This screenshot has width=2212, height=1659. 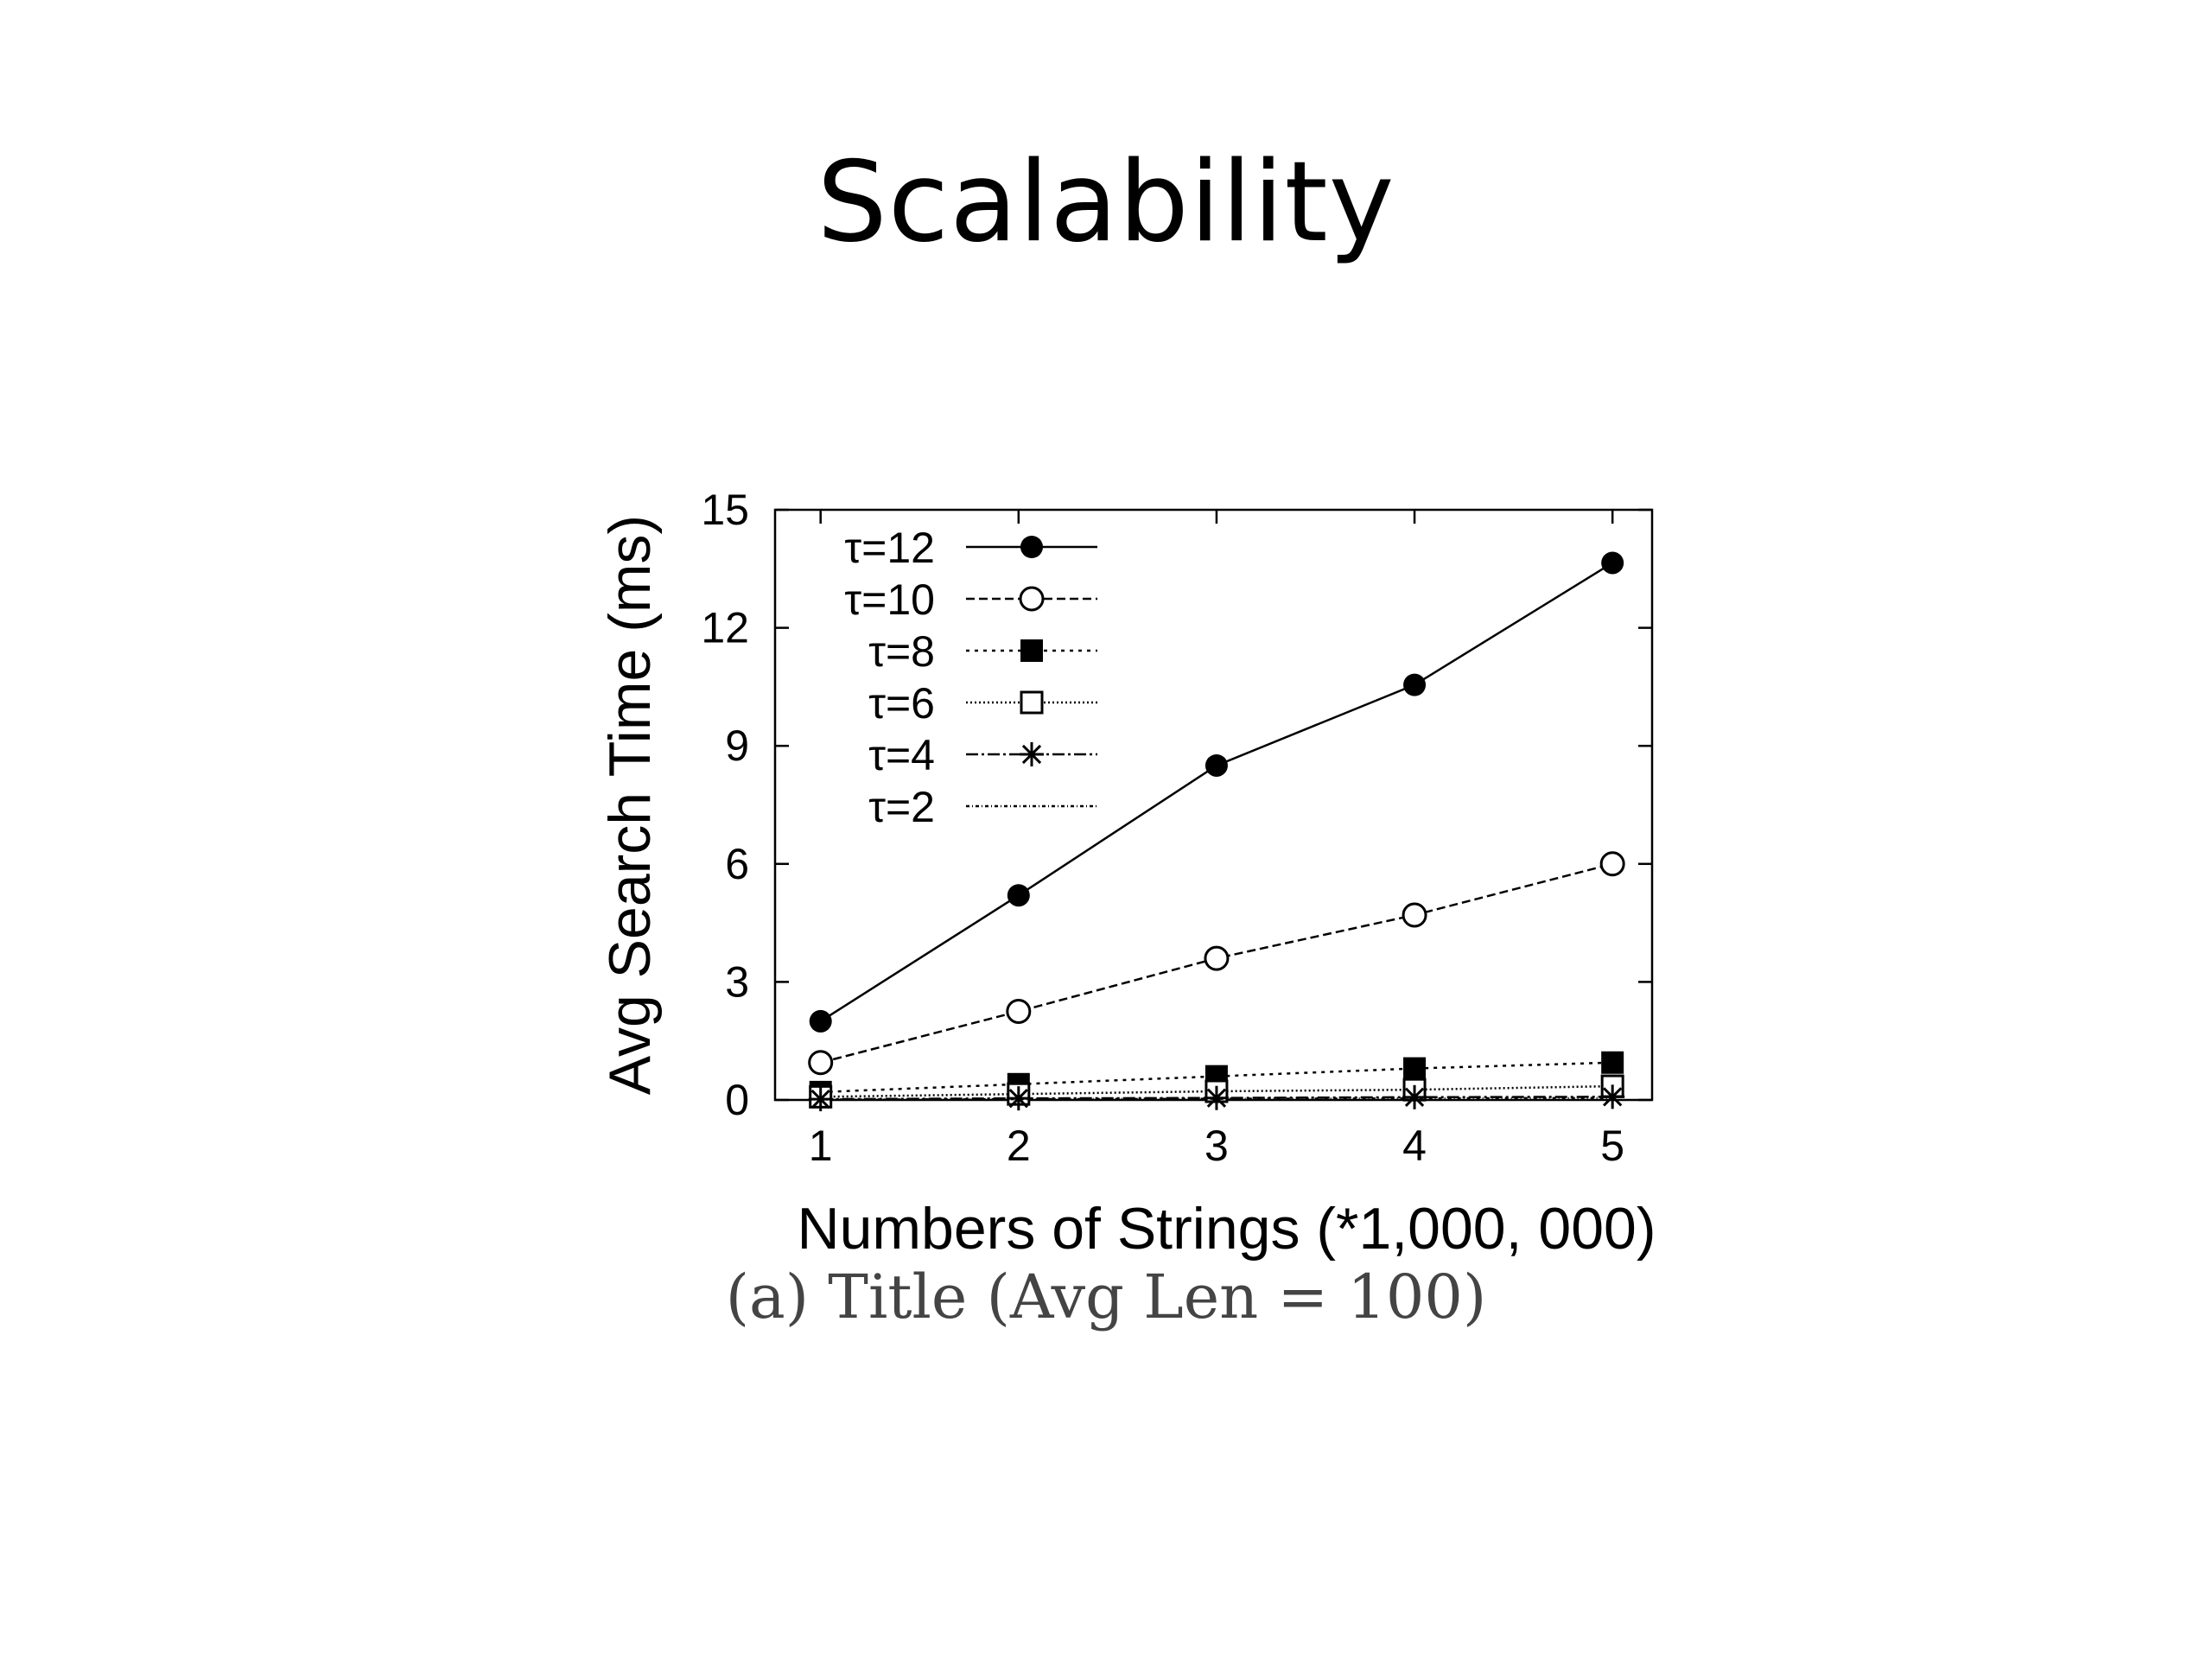 What do you see at coordinates (737, 982) in the screenshot?
I see `y-tick-label: 3` at bounding box center [737, 982].